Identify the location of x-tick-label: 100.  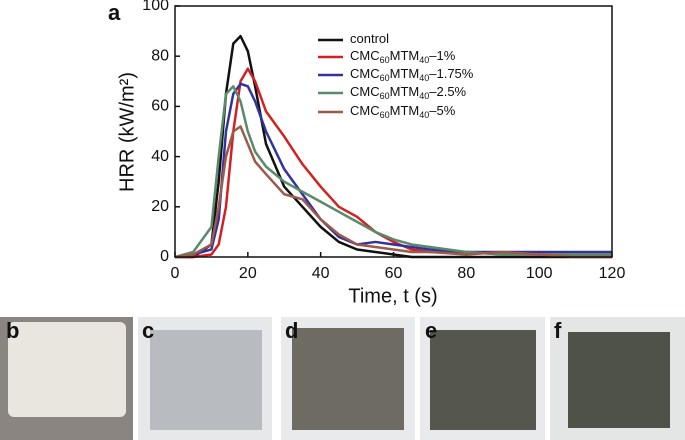
(539, 273).